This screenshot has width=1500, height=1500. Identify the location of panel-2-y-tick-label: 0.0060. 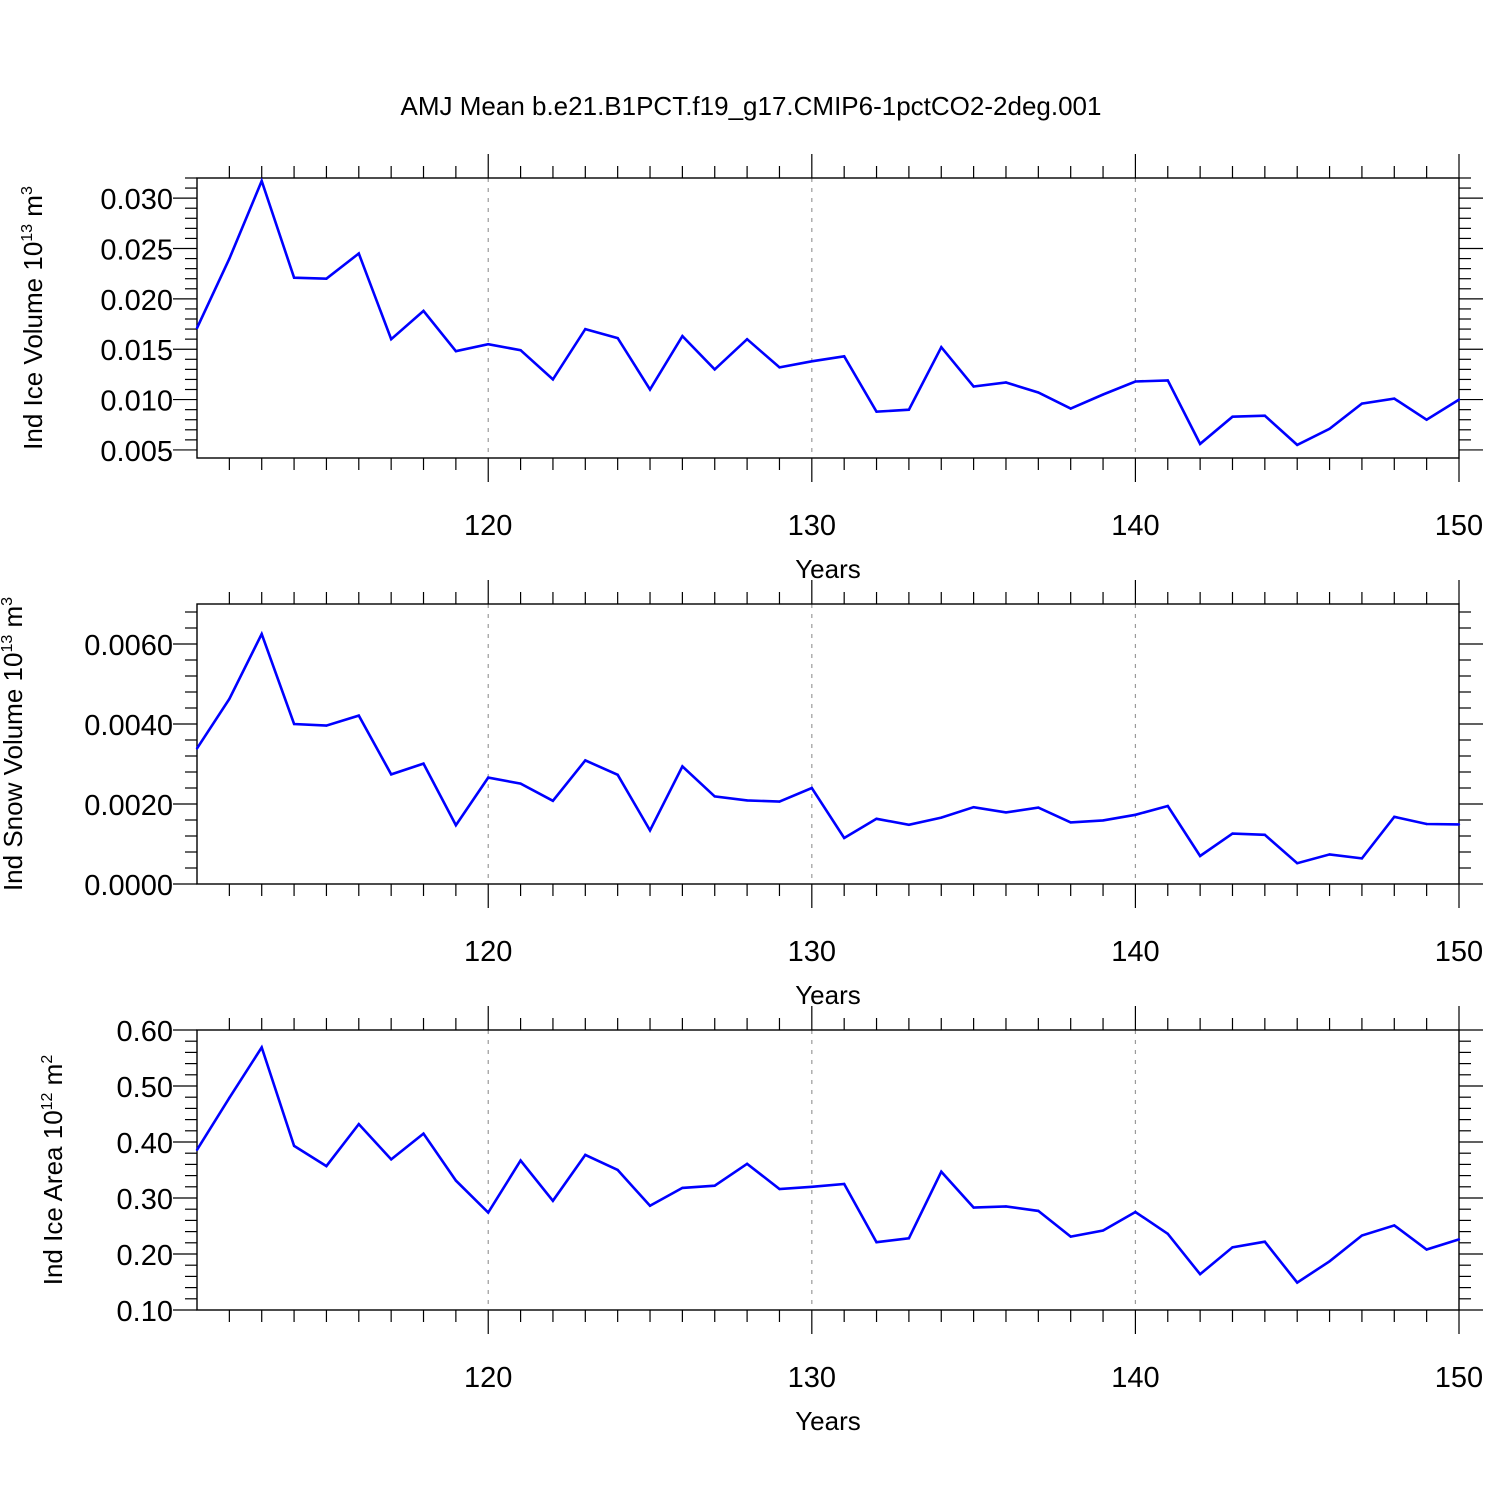
(128, 646).